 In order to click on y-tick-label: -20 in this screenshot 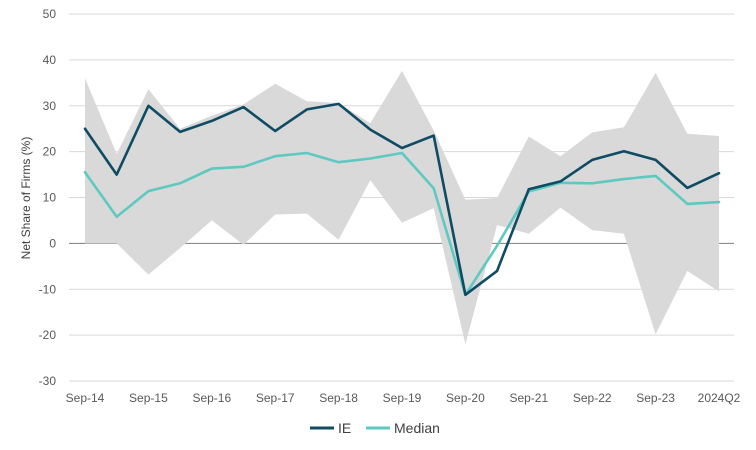, I will do `click(48, 335)`.